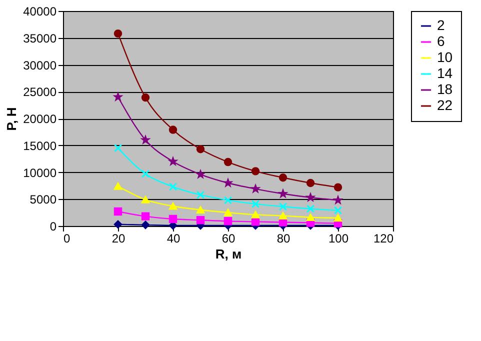  Describe the element at coordinates (67, 239) in the screenshot. I see `x-tick-label: 0` at that location.